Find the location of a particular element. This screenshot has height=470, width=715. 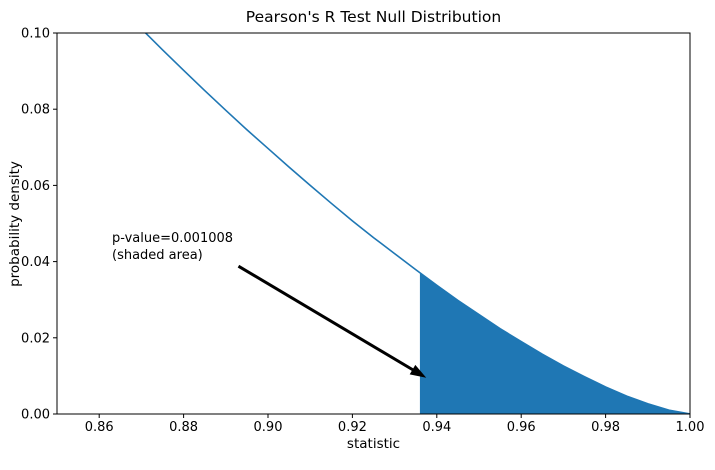

y-axis-label: probability density is located at coordinates (15, 224).